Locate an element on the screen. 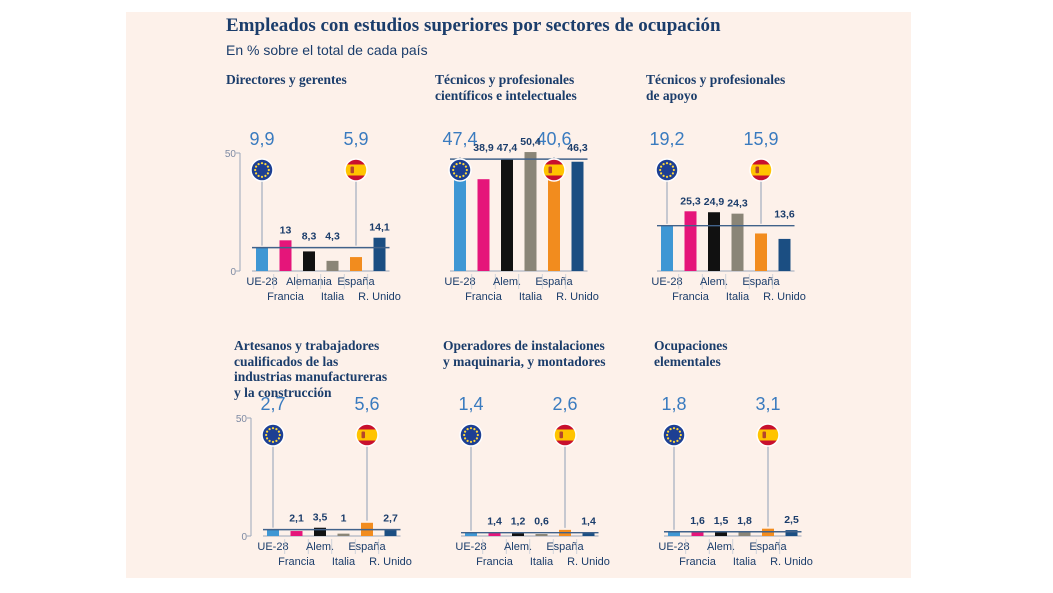 The width and height of the screenshot is (1053, 593). value-label: 8,3 is located at coordinates (309, 237).